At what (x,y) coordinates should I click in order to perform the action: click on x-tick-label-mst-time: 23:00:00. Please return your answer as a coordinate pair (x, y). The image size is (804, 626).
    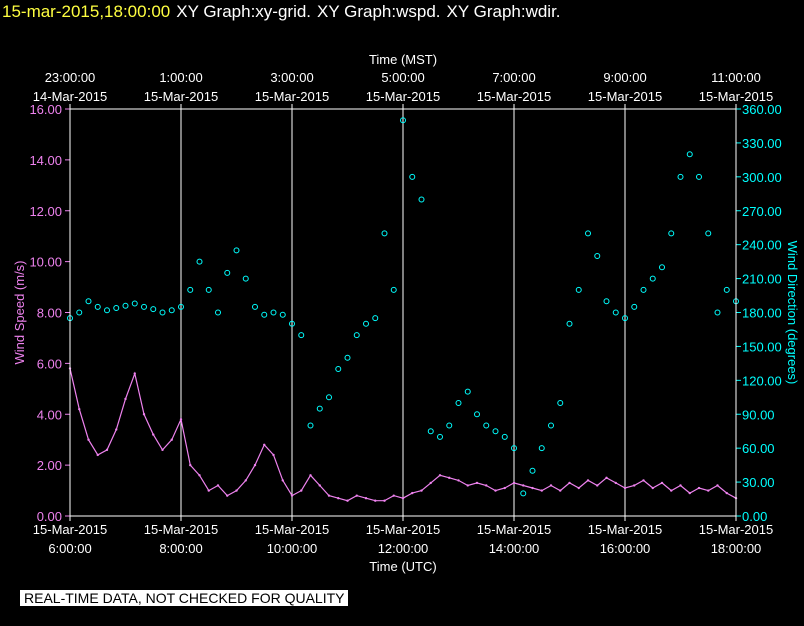
    Looking at the image, I should click on (70, 77).